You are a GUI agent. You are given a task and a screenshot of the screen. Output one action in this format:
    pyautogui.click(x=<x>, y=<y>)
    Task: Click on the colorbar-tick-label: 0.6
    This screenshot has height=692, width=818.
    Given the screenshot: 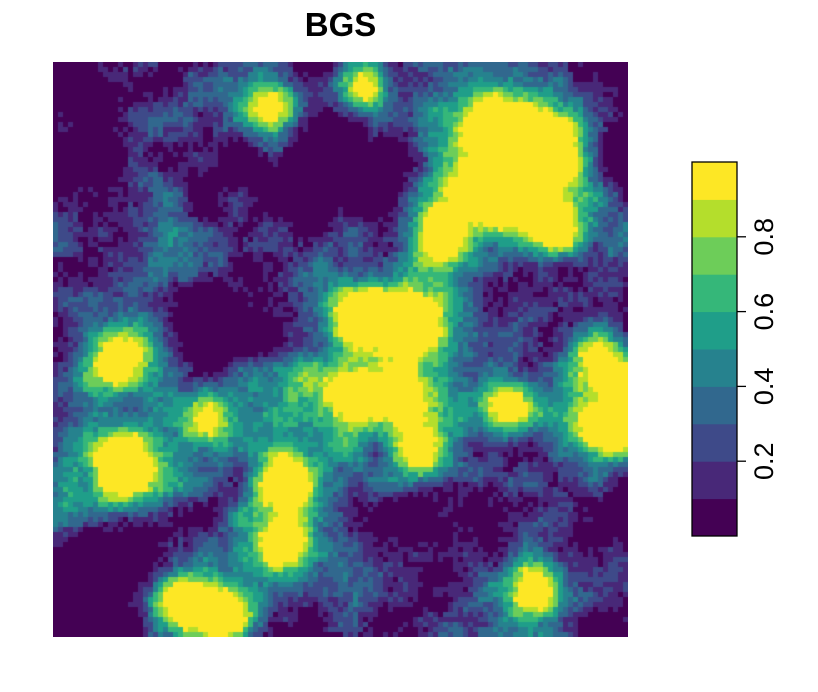 What is the action you would take?
    pyautogui.click(x=764, y=312)
    